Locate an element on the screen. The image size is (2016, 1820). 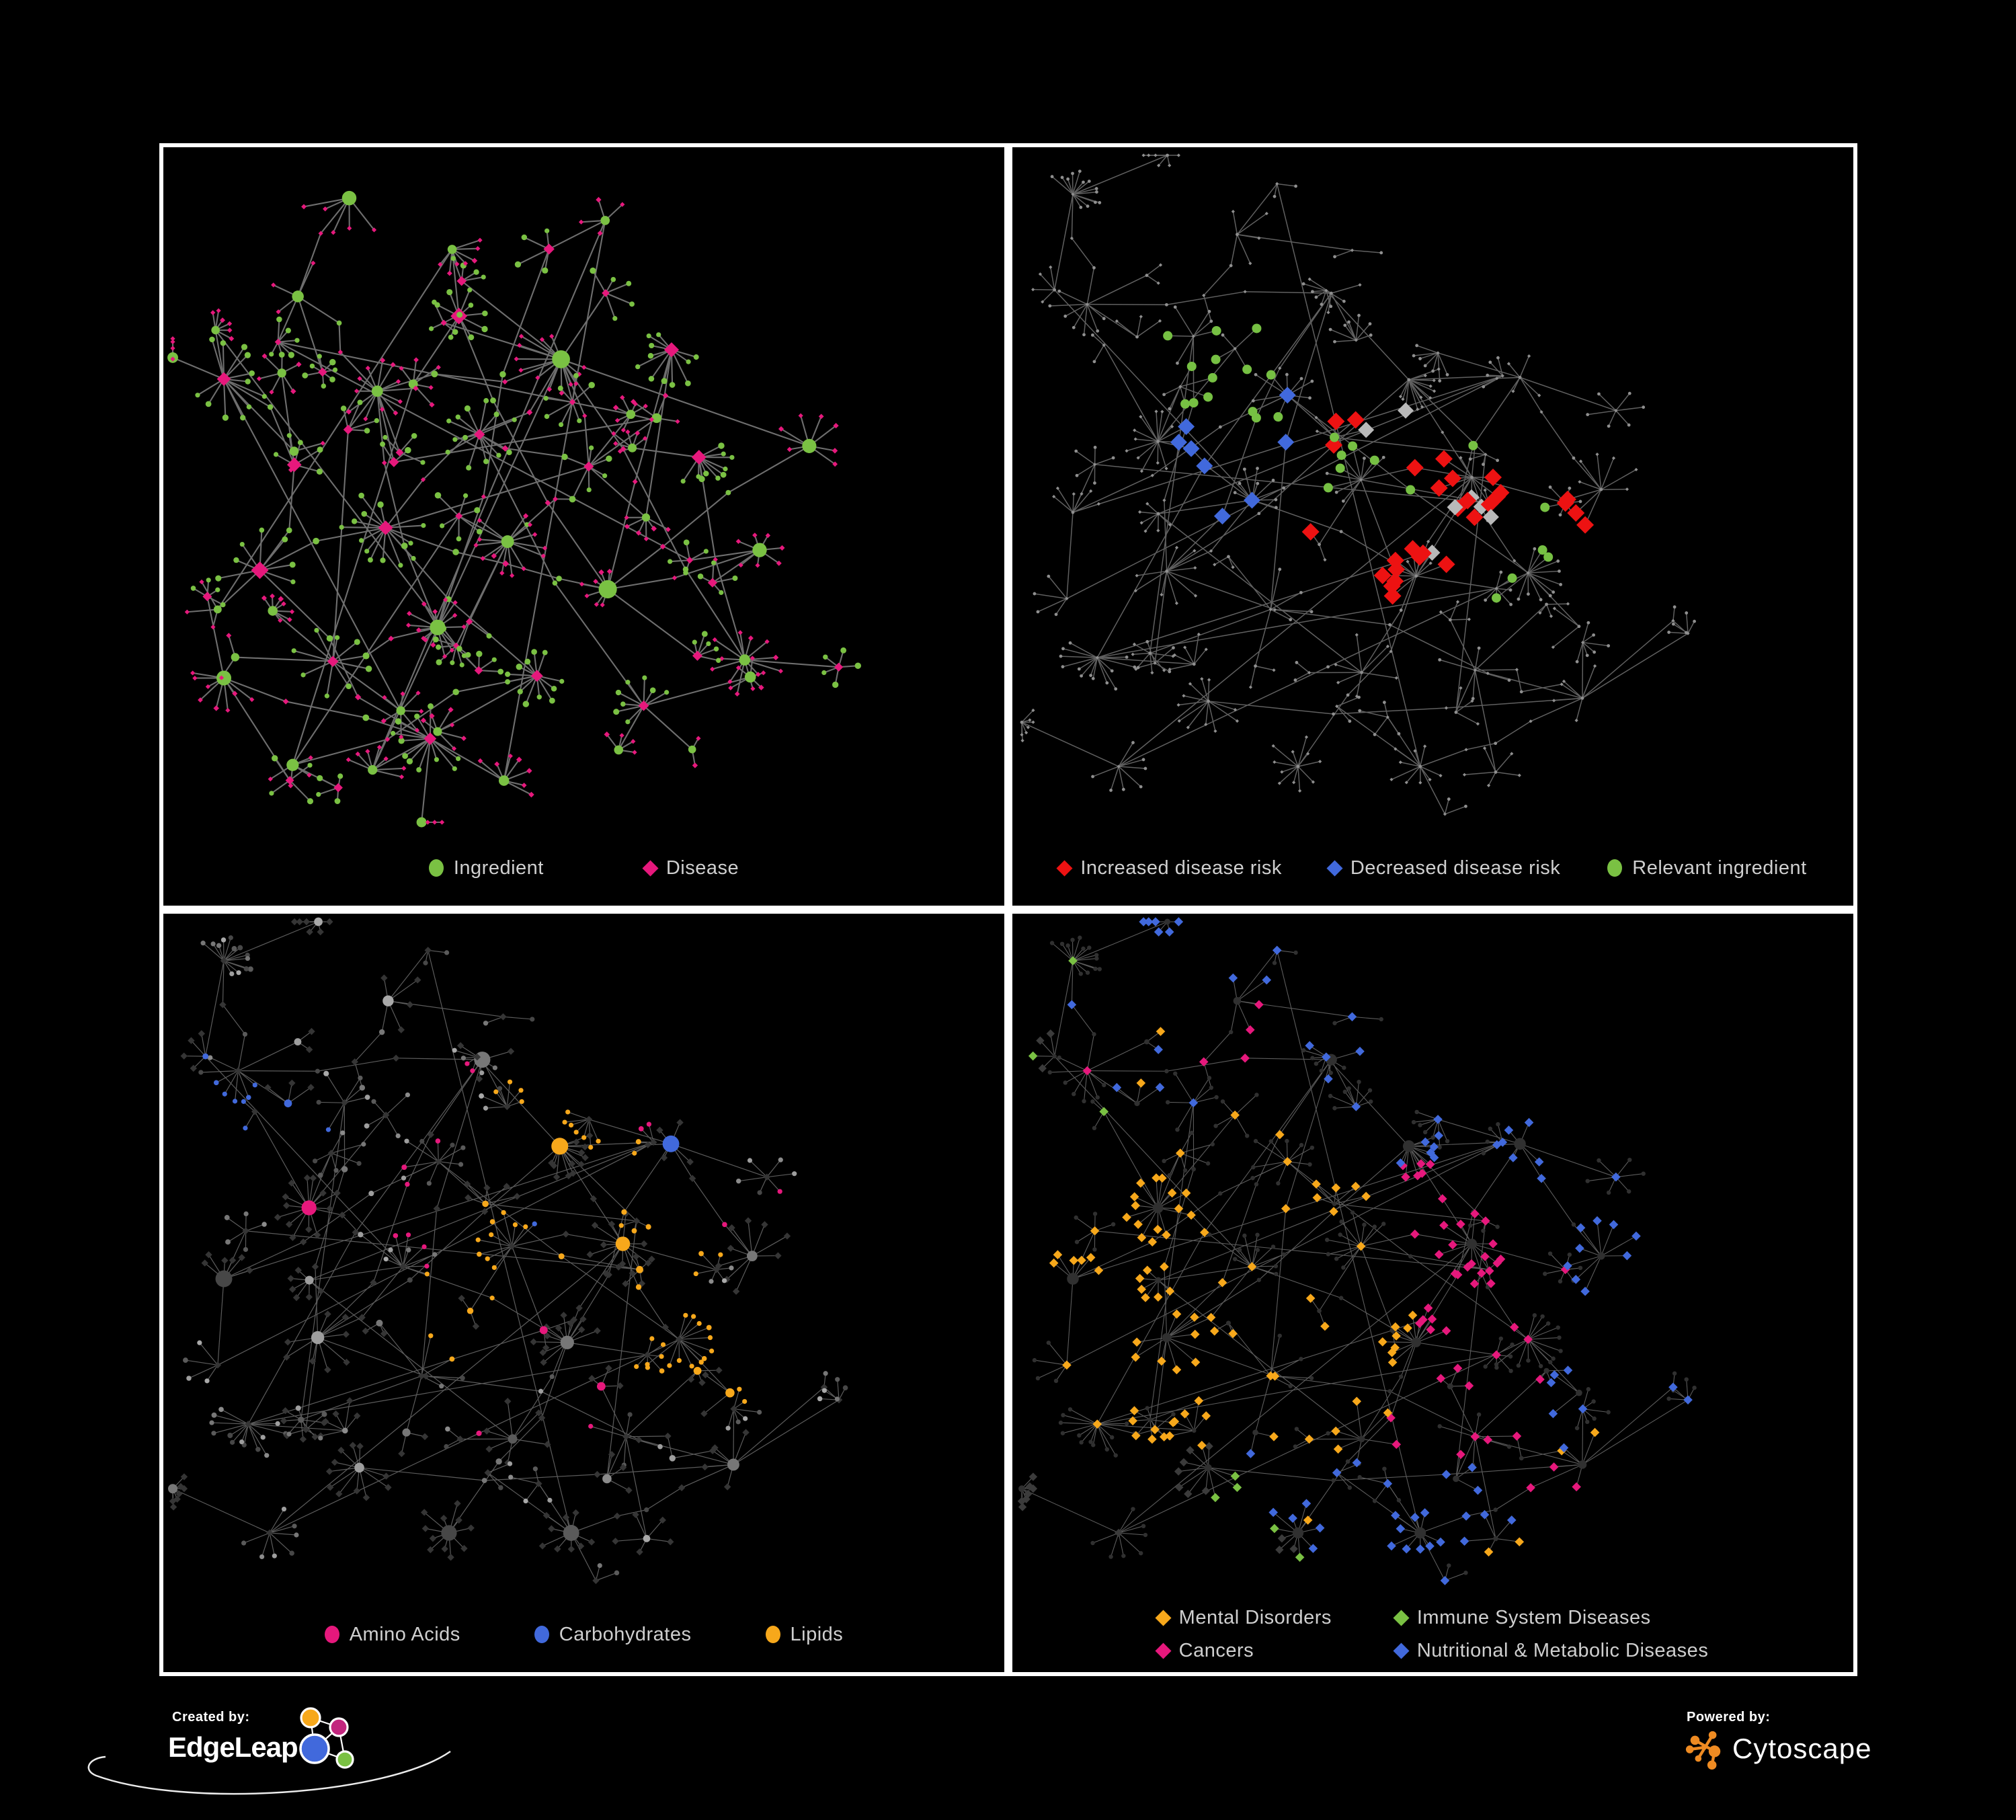
legend-item-mental-disorders: Mental Disorders is located at coordinates (1243, 1618).